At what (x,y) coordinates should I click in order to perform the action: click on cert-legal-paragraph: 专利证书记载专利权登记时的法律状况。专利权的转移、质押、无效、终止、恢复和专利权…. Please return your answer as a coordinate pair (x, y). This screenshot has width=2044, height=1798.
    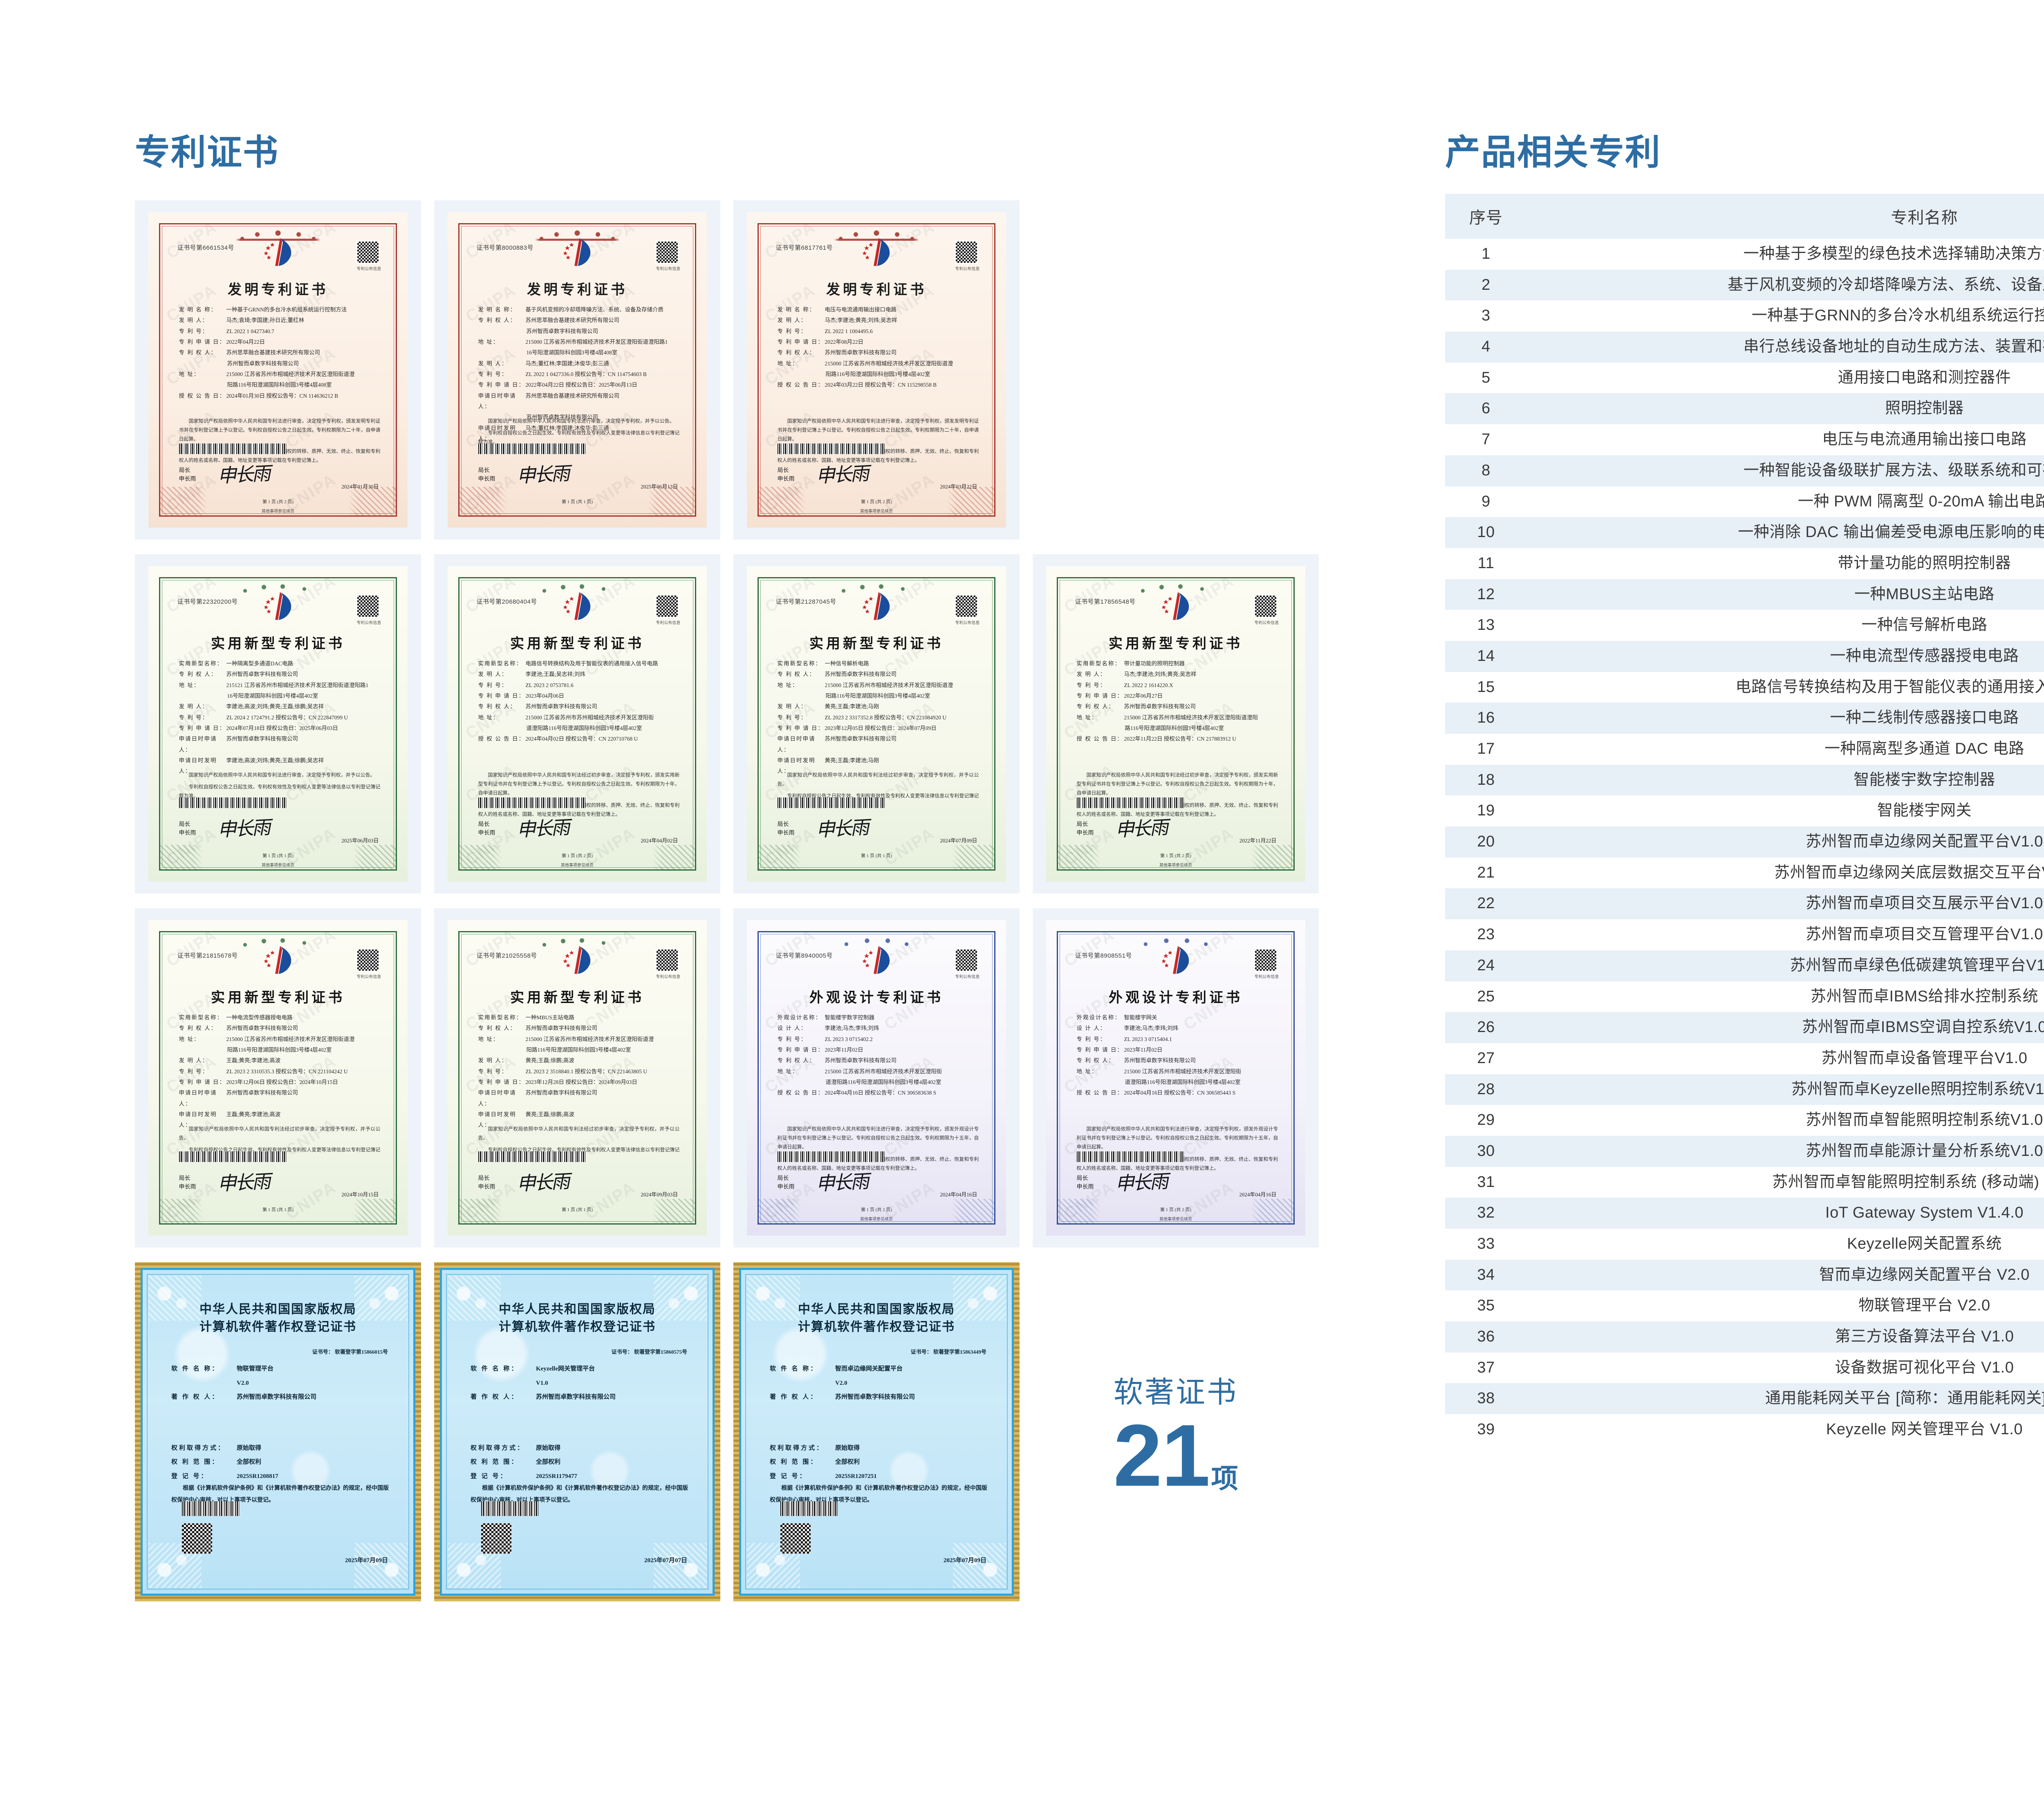
    Looking at the image, I should click on (1177, 1163).